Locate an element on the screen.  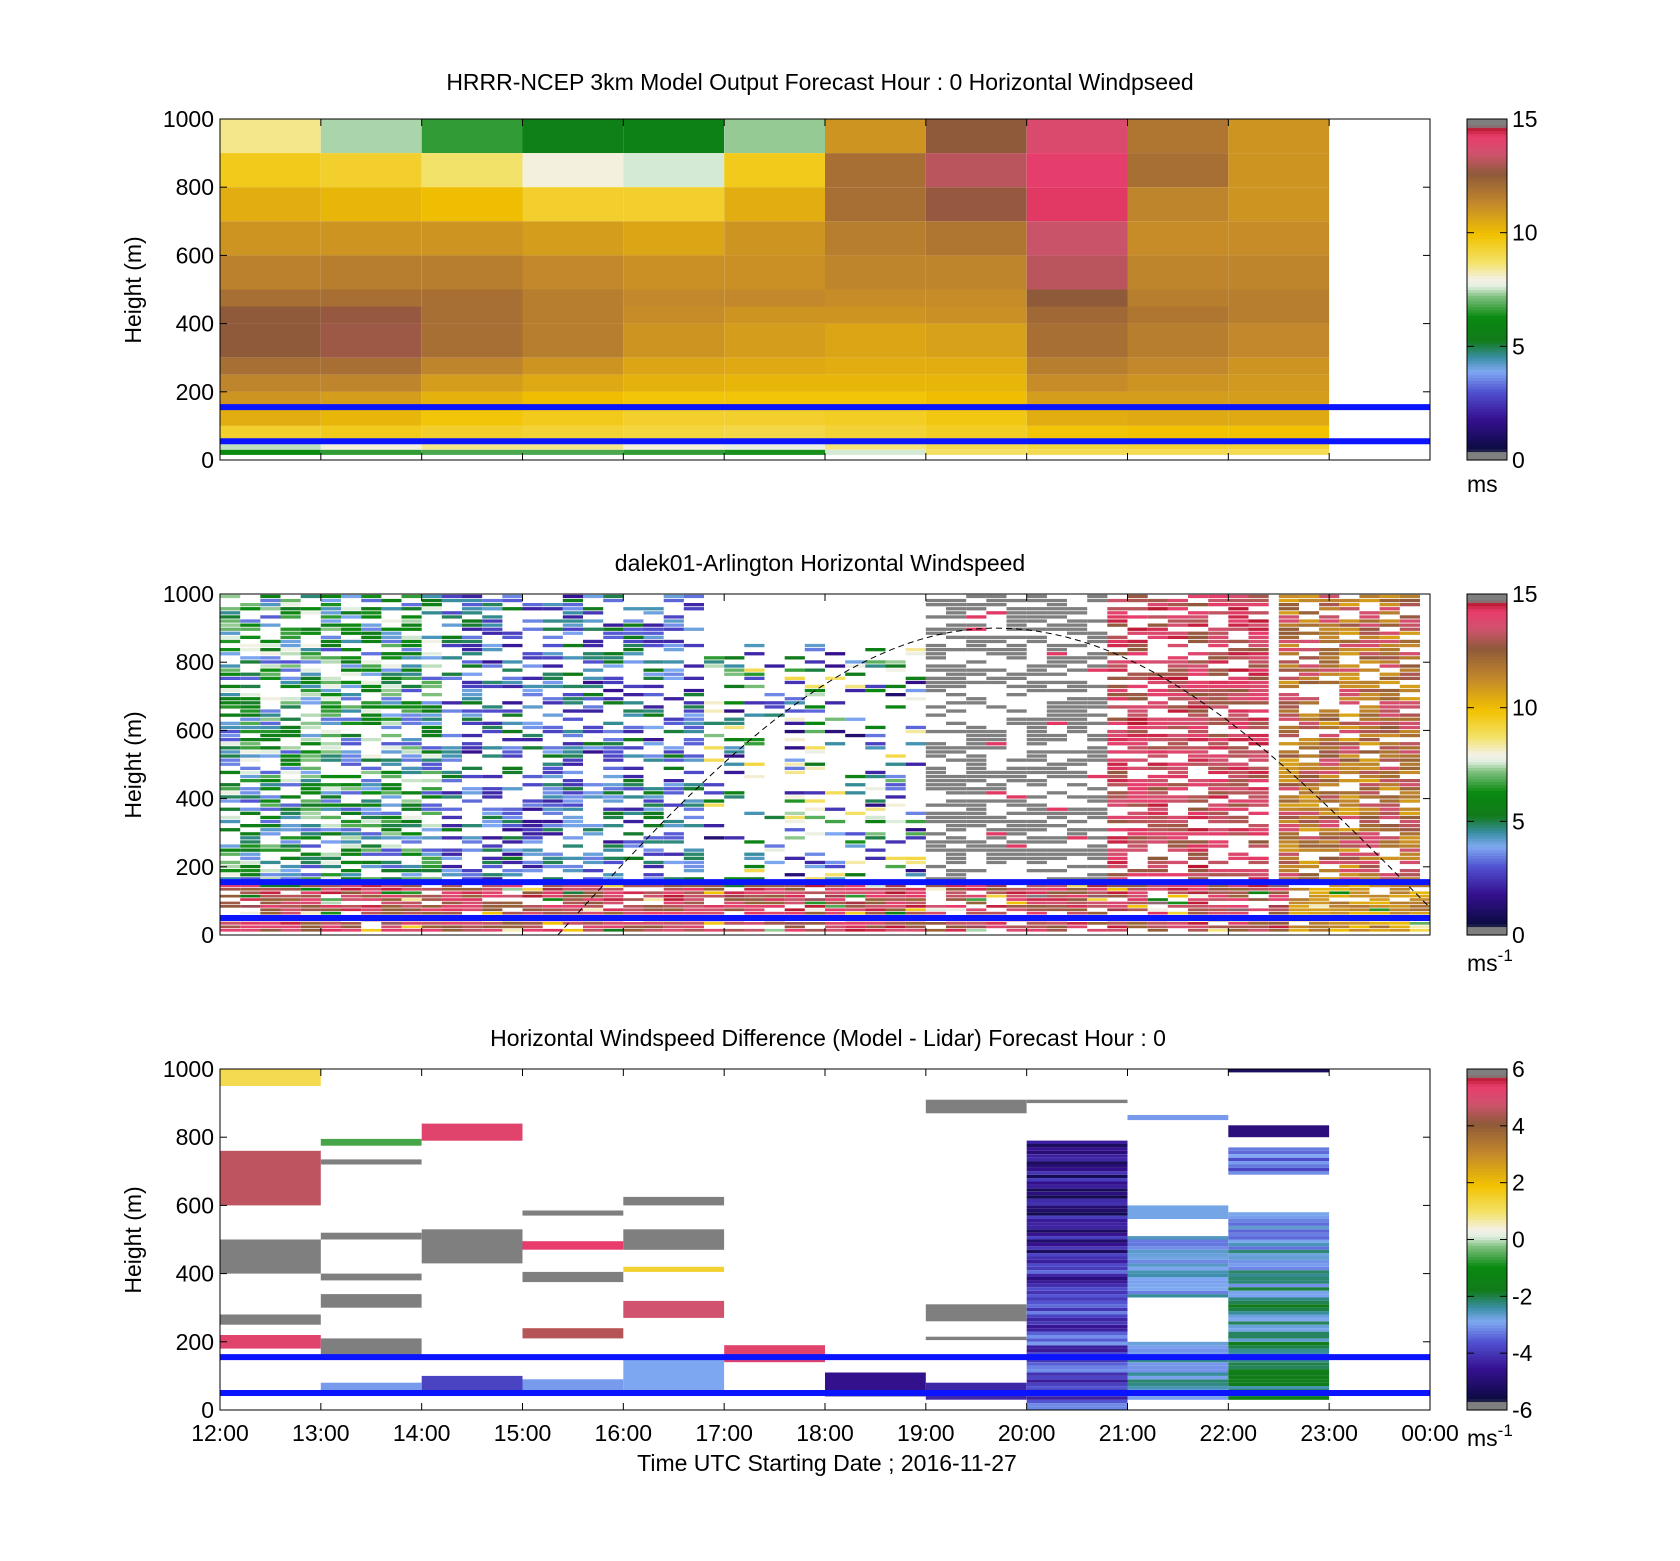
panel-difference-heatmap is located at coordinates (775, 1239).